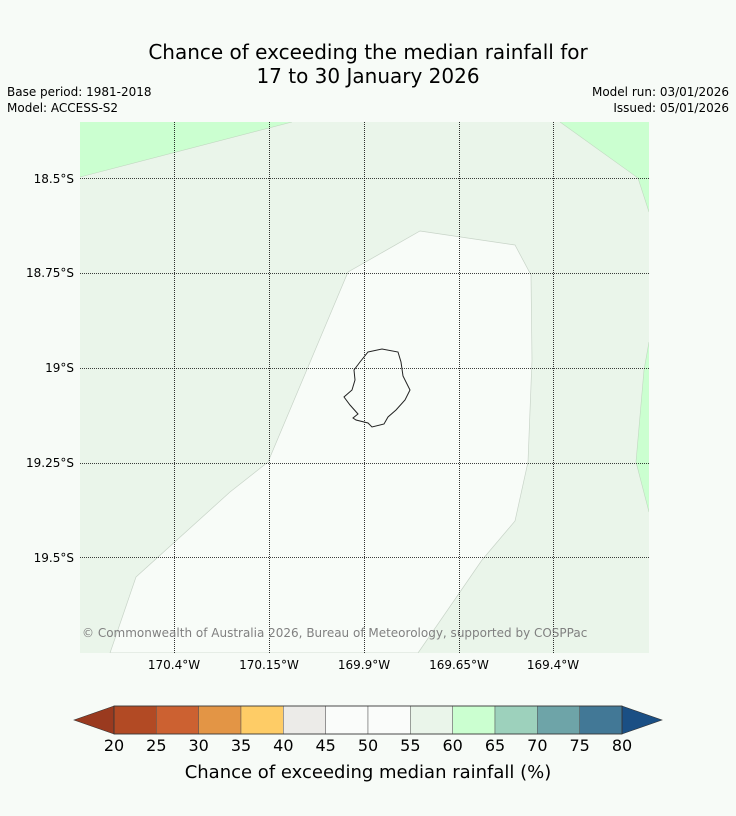 The height and width of the screenshot is (816, 736). I want to click on lat-label-18-5: 18.5°S, so click(53, 179).